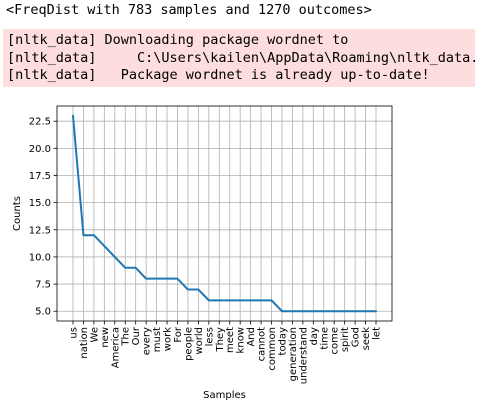 This screenshot has height=408, width=479. Describe the element at coordinates (74, 333) in the screenshot. I see `x-tick-label: us` at that location.